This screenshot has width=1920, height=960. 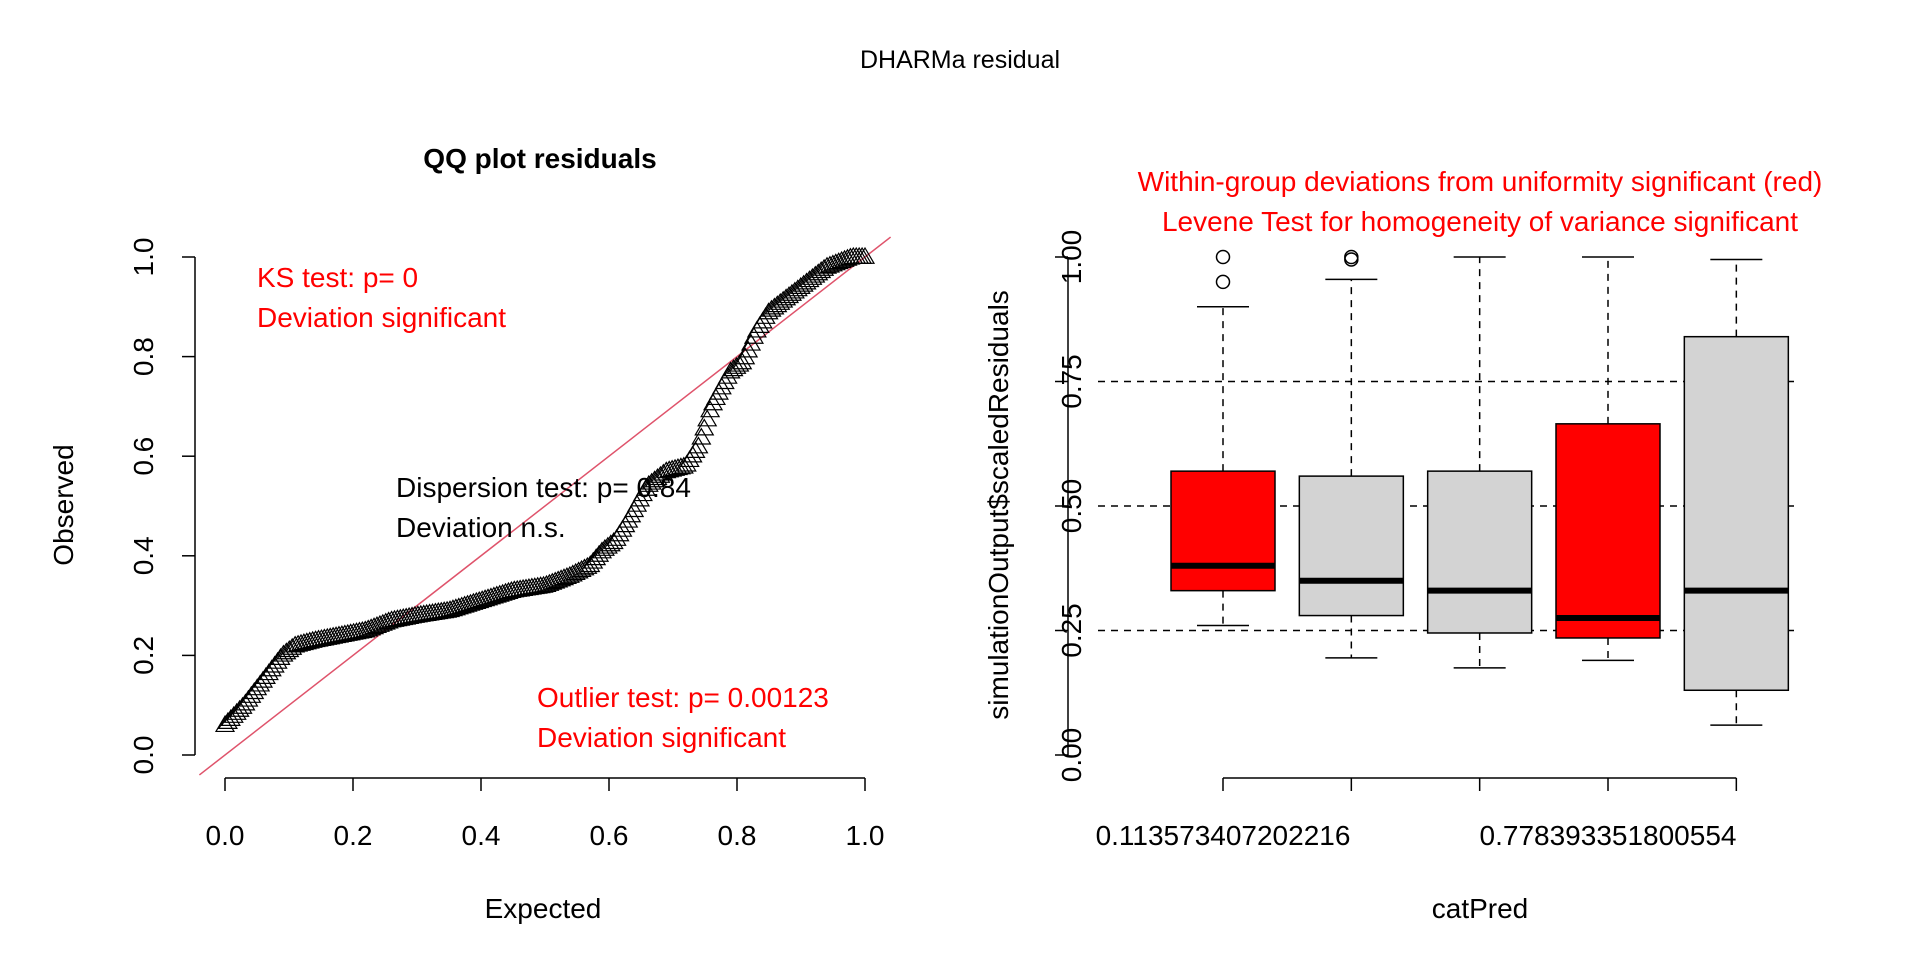 I want to click on boxplot-y-tick-label: 0.00, so click(x=1071, y=755).